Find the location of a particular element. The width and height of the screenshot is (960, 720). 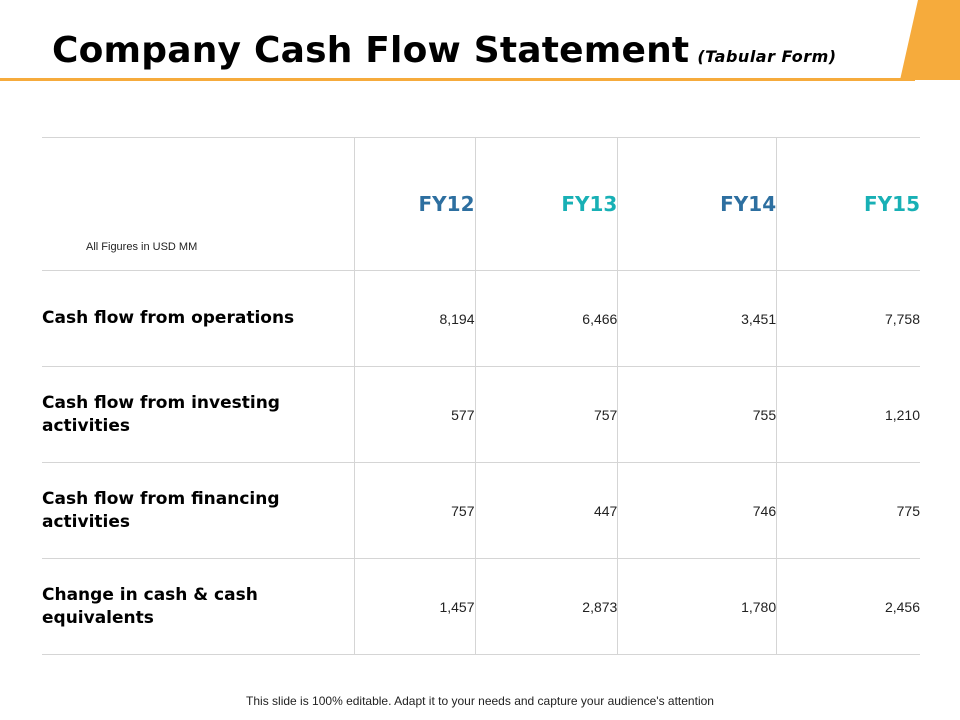

cell-value: 7,758 is located at coordinates (902, 318).